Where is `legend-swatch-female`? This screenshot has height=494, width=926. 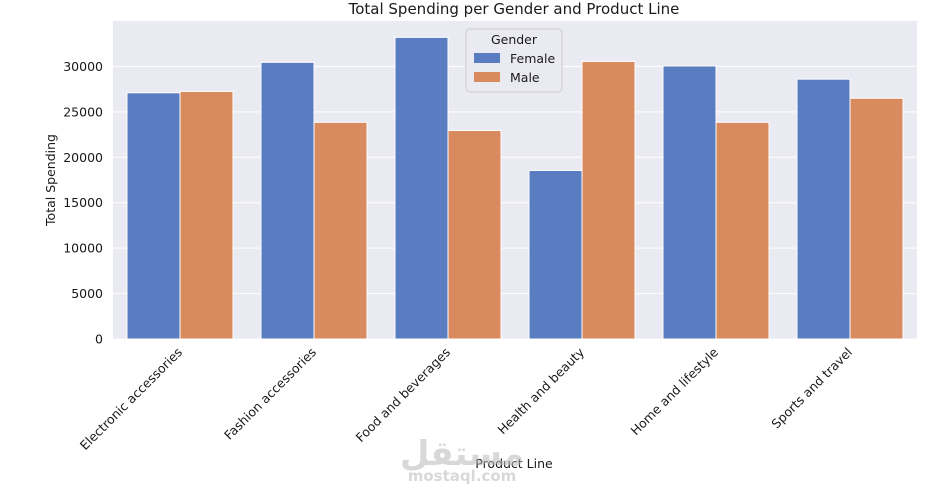
legend-swatch-female is located at coordinates (487, 58).